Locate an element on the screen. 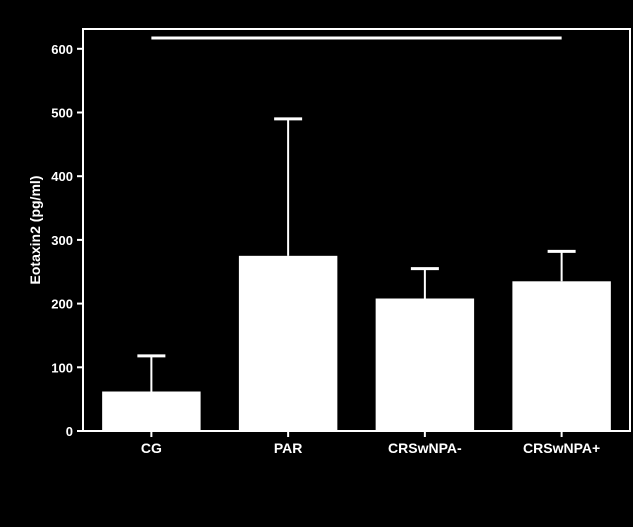 This screenshot has width=633, height=527. y-tick-label: 500 is located at coordinates (62, 113).